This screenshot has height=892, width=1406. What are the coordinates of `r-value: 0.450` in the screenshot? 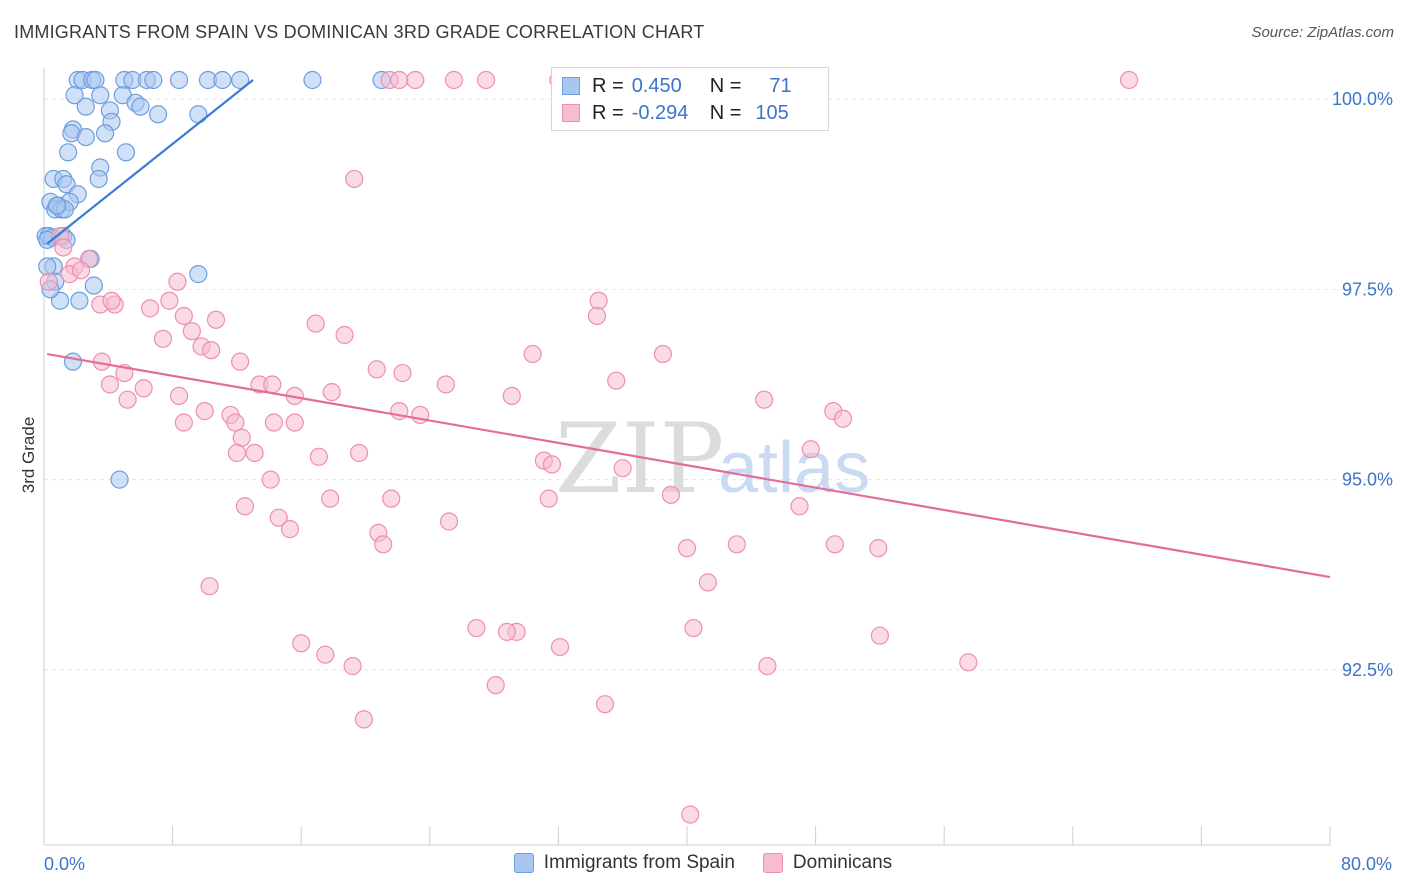 It's located at (656, 85).